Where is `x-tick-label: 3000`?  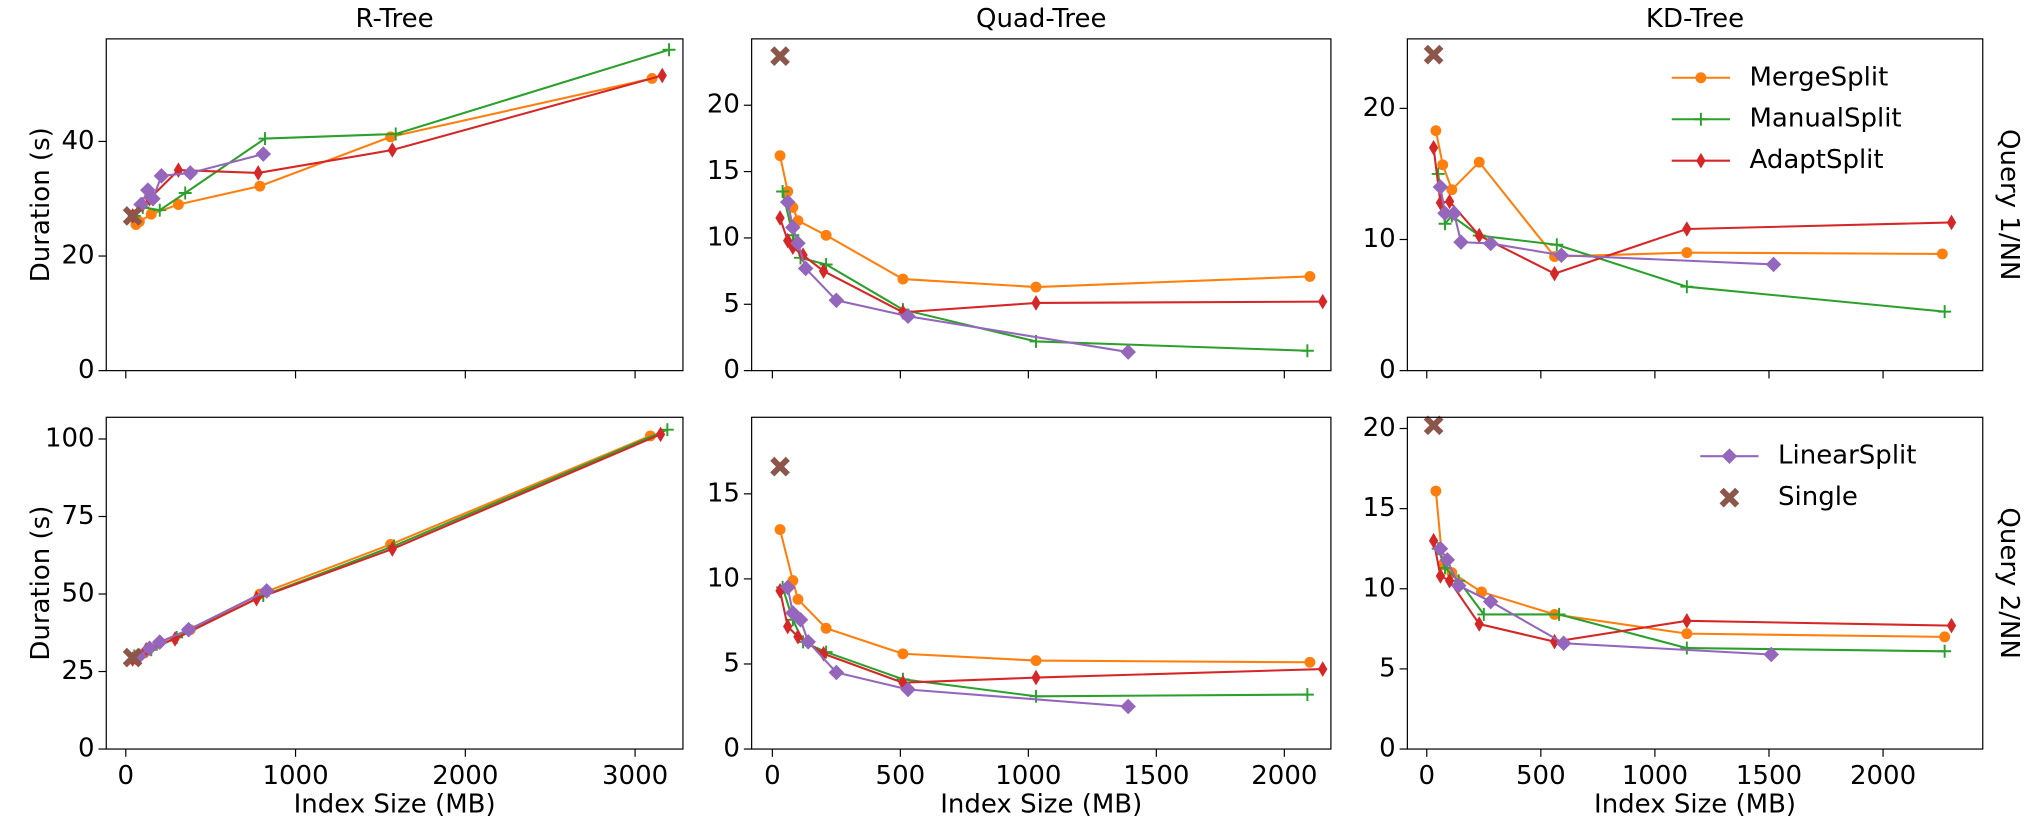 x-tick-label: 3000 is located at coordinates (635, 776).